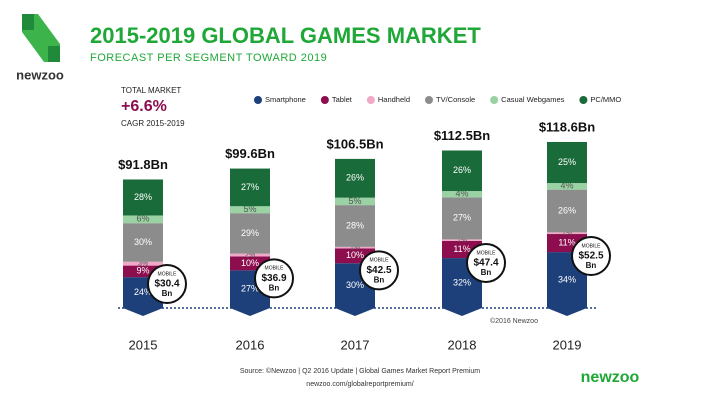 The image size is (720, 410). Describe the element at coordinates (462, 344) in the screenshot. I see `x-tick-label: 2018` at that location.